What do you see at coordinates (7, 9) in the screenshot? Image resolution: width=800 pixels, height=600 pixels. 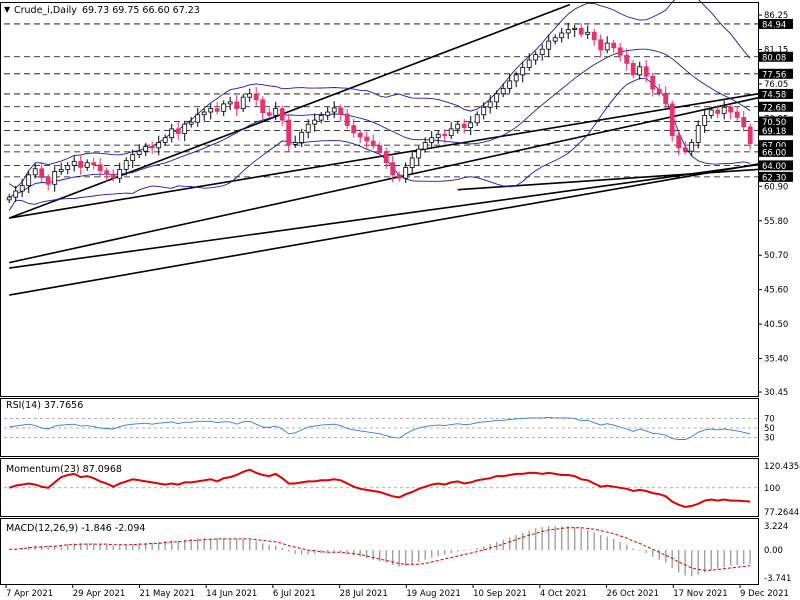 I see `header-arrow-icon: ▼` at bounding box center [7, 9].